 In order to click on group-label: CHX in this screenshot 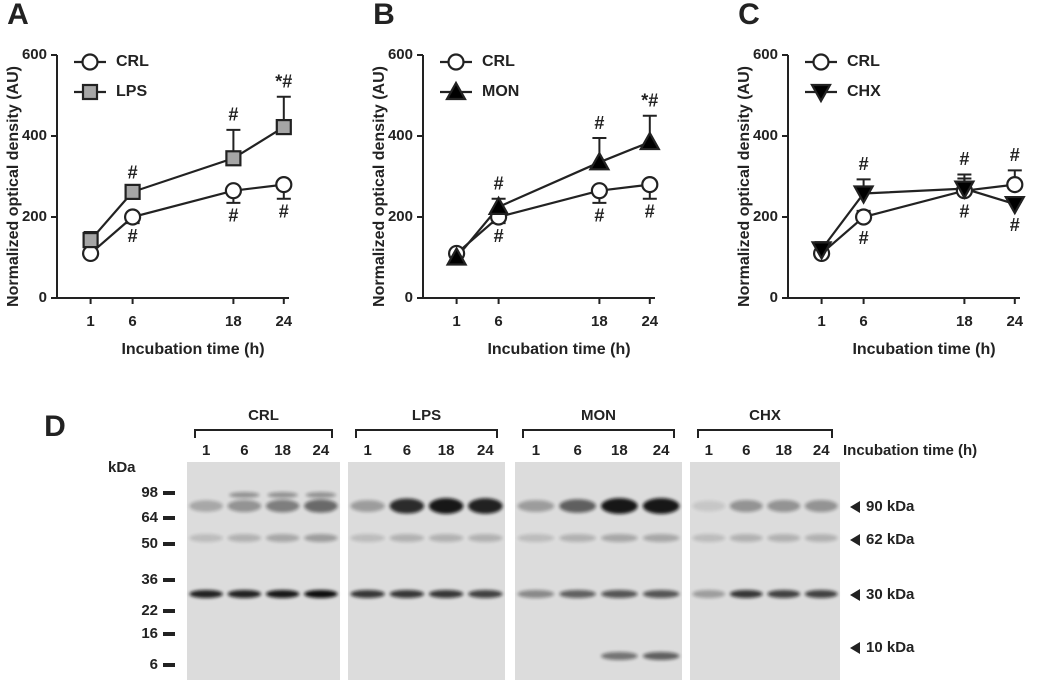, I will do `click(765, 415)`.